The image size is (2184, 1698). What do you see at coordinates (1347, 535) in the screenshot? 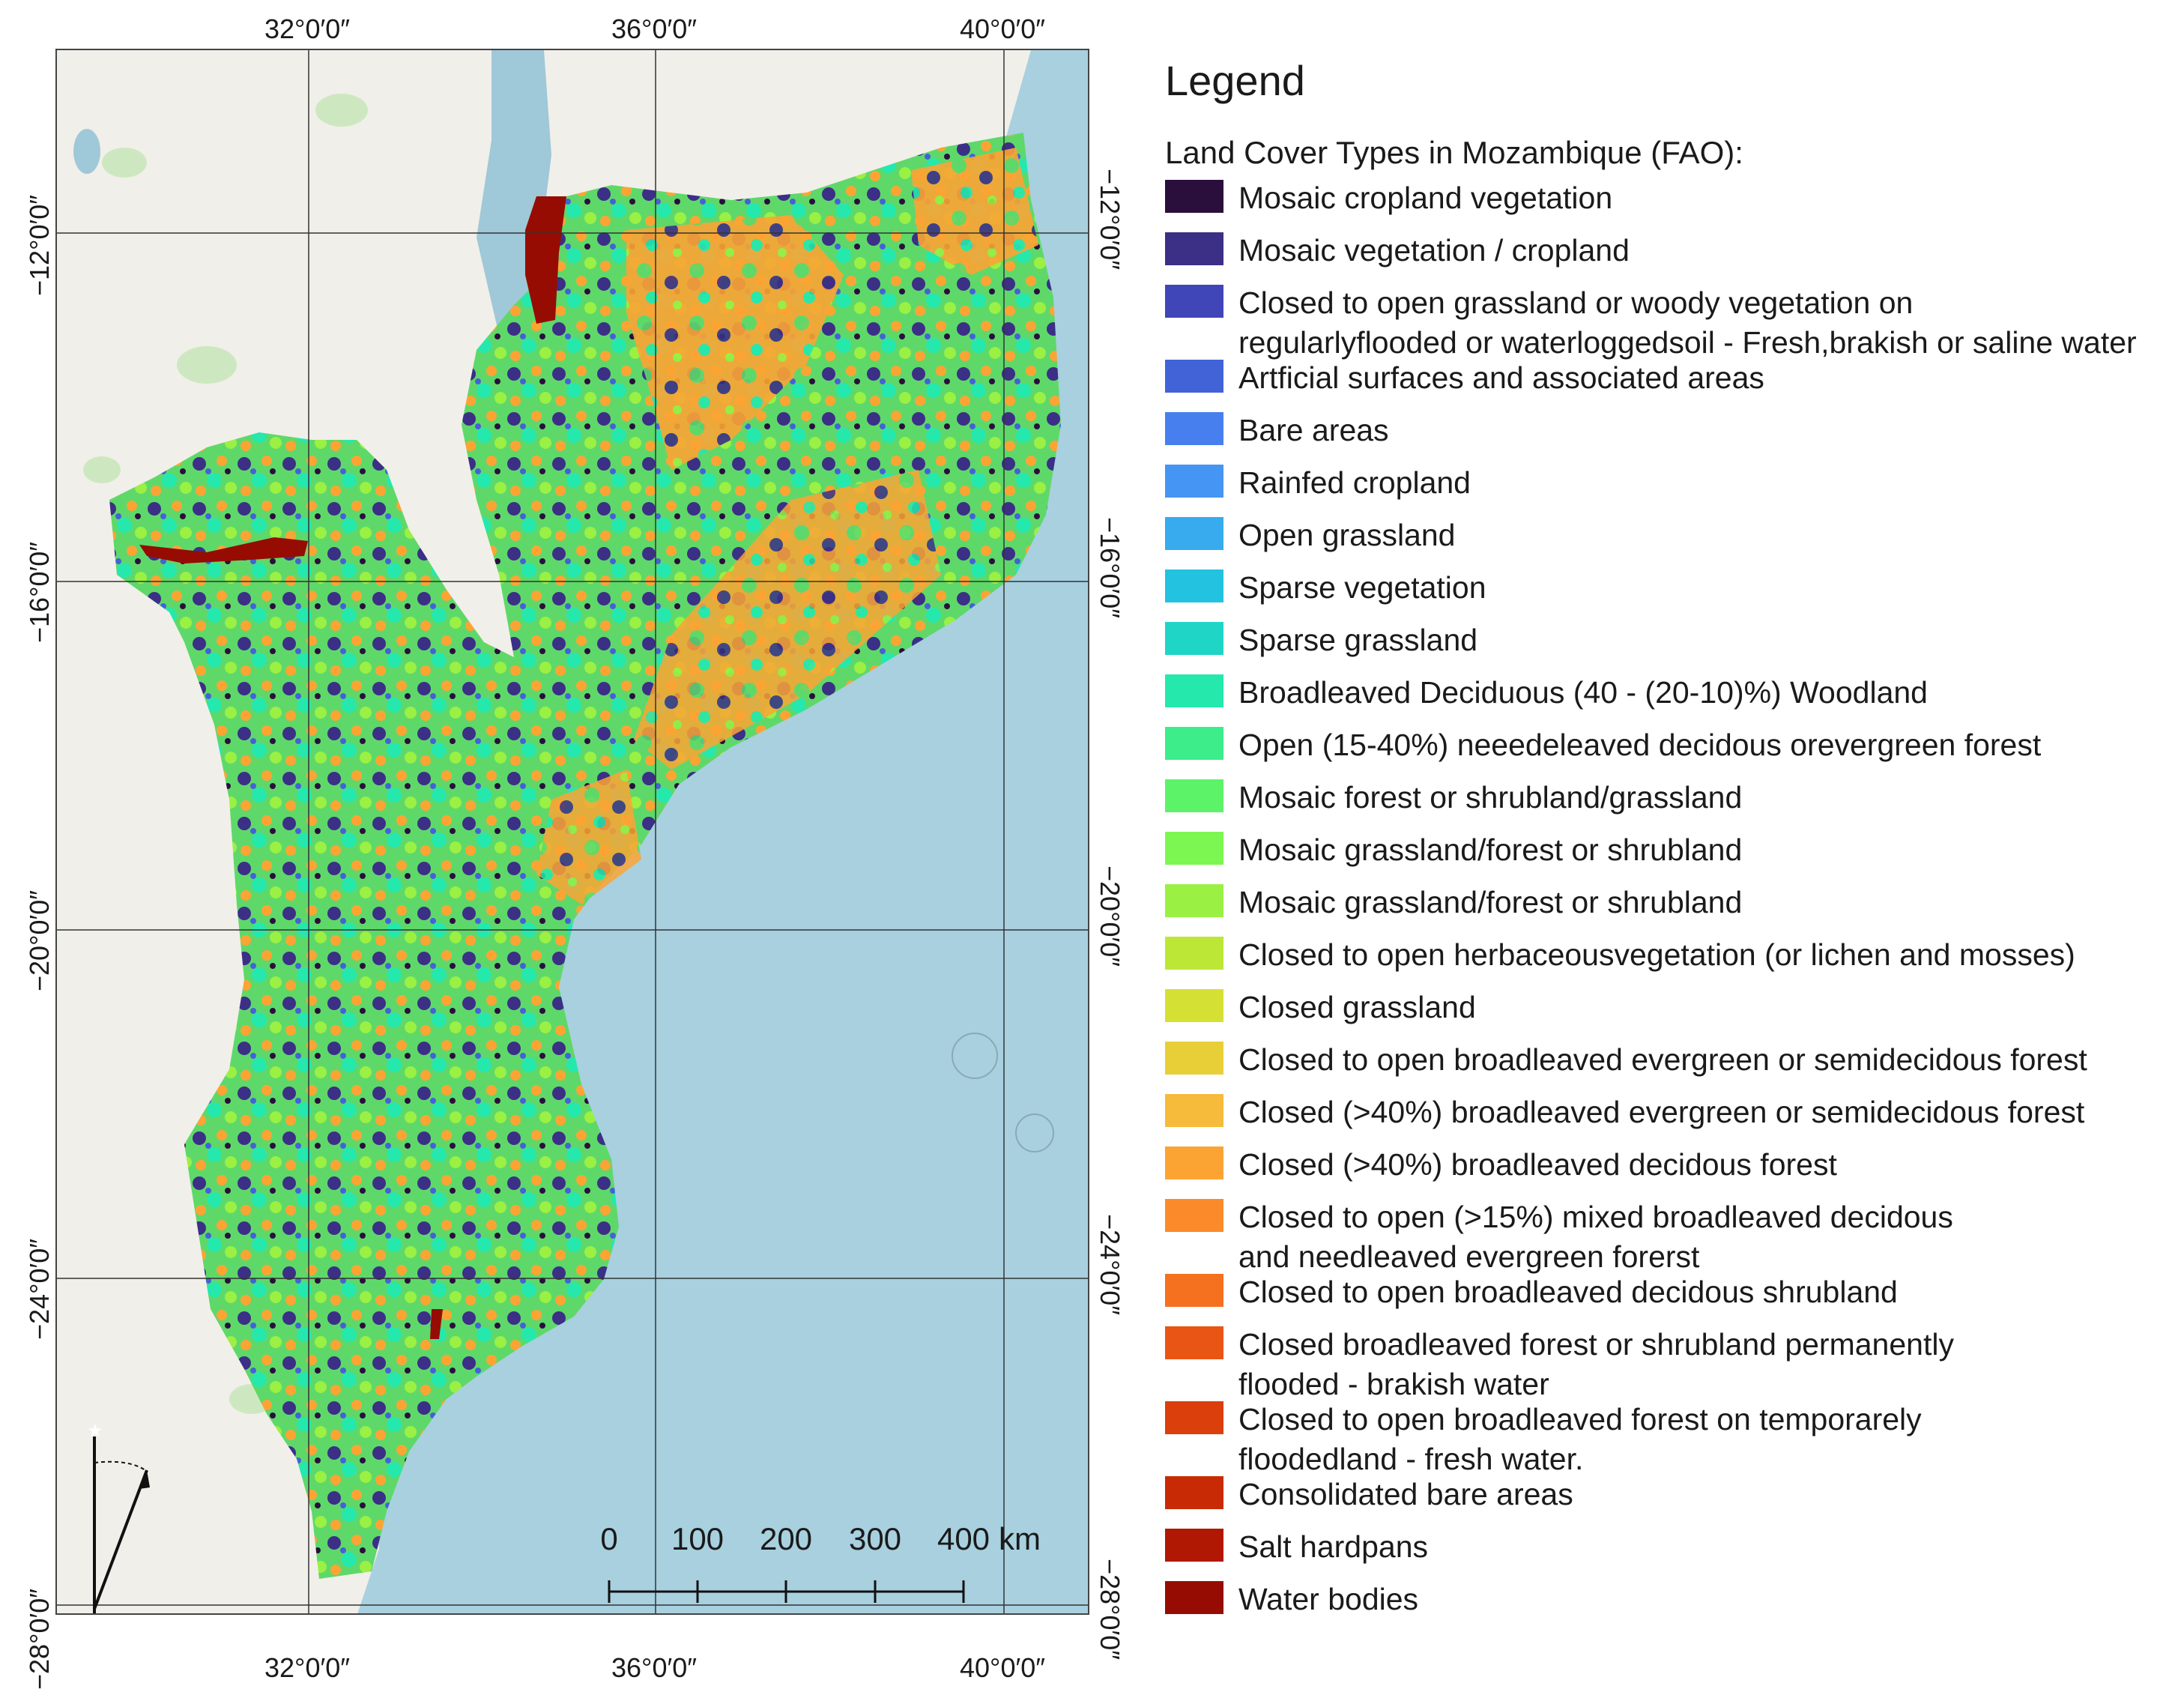
I see `legend-label: Open grassland` at bounding box center [1347, 535].